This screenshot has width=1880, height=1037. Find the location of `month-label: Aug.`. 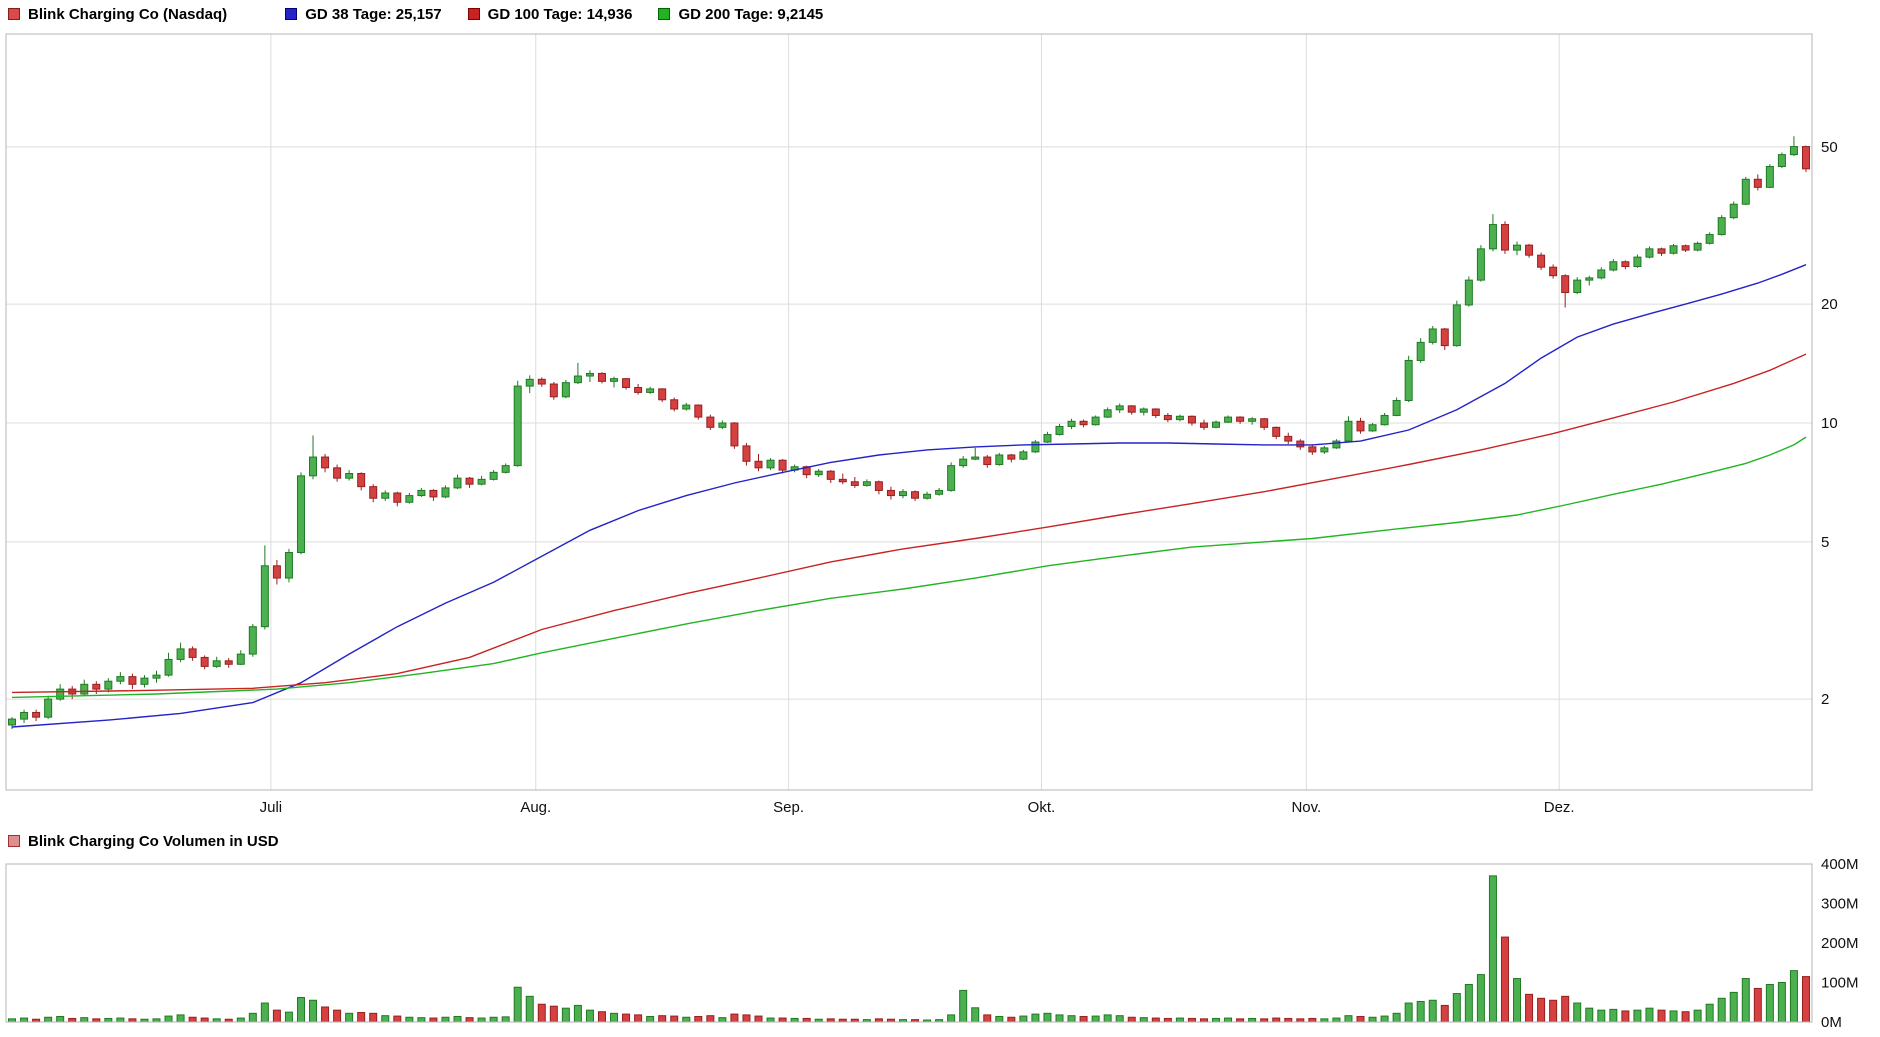

month-label: Aug. is located at coordinates (535, 807).